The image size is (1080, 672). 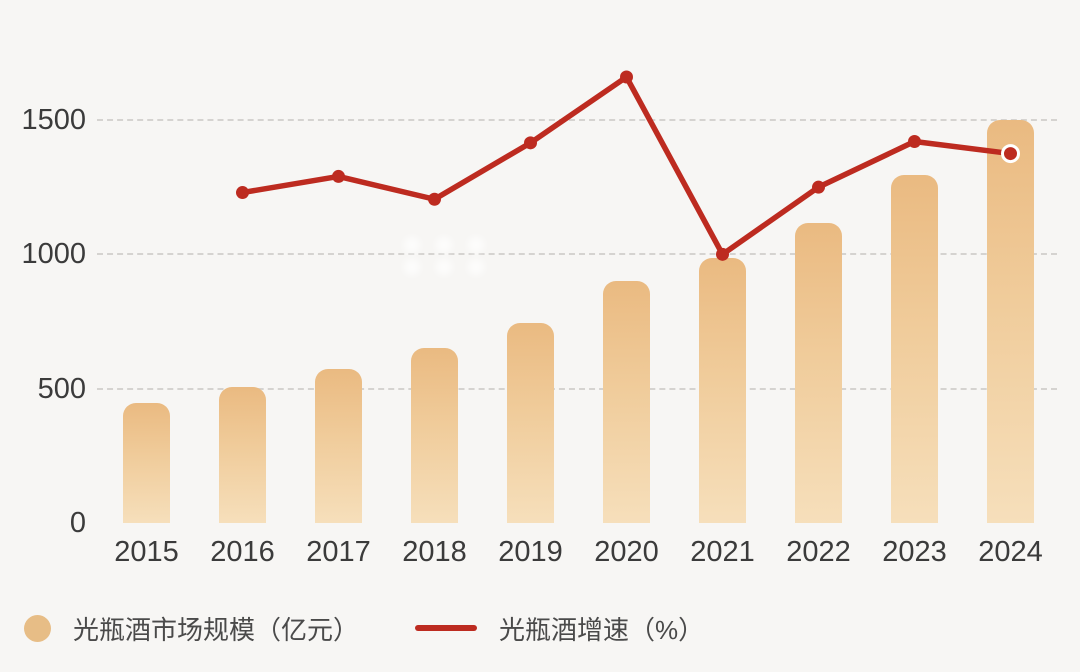 What do you see at coordinates (242, 552) in the screenshot?
I see `x-tick-label-2016: 2016` at bounding box center [242, 552].